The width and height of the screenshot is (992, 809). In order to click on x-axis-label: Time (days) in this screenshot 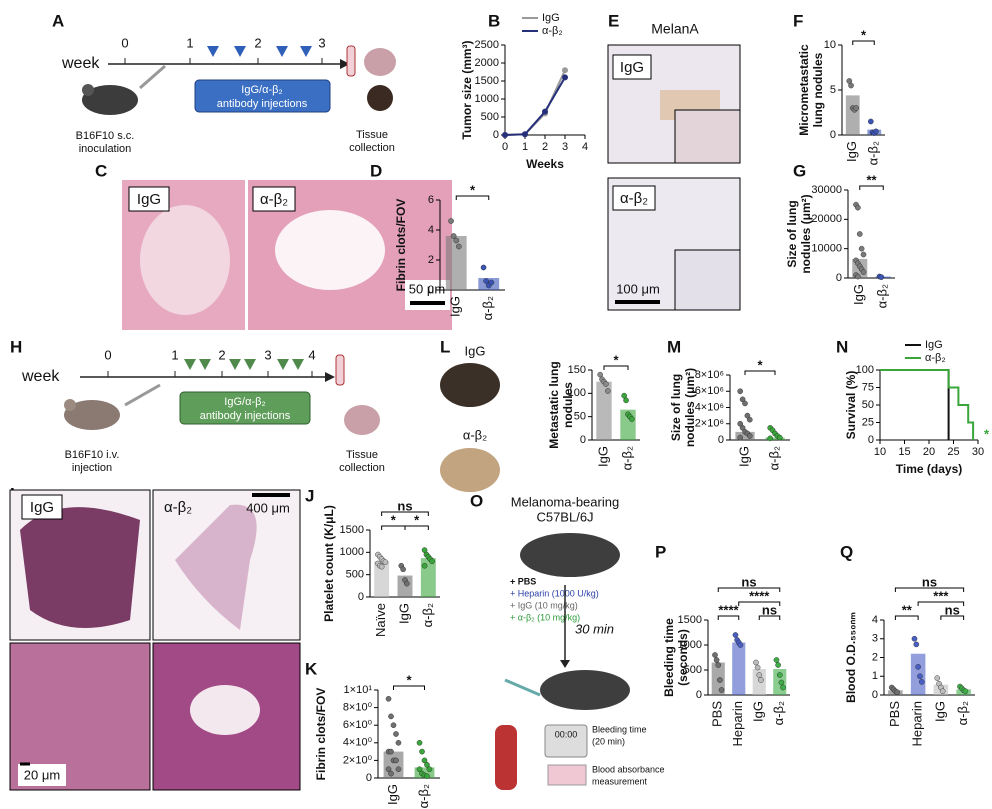, I will do `click(929, 469)`.